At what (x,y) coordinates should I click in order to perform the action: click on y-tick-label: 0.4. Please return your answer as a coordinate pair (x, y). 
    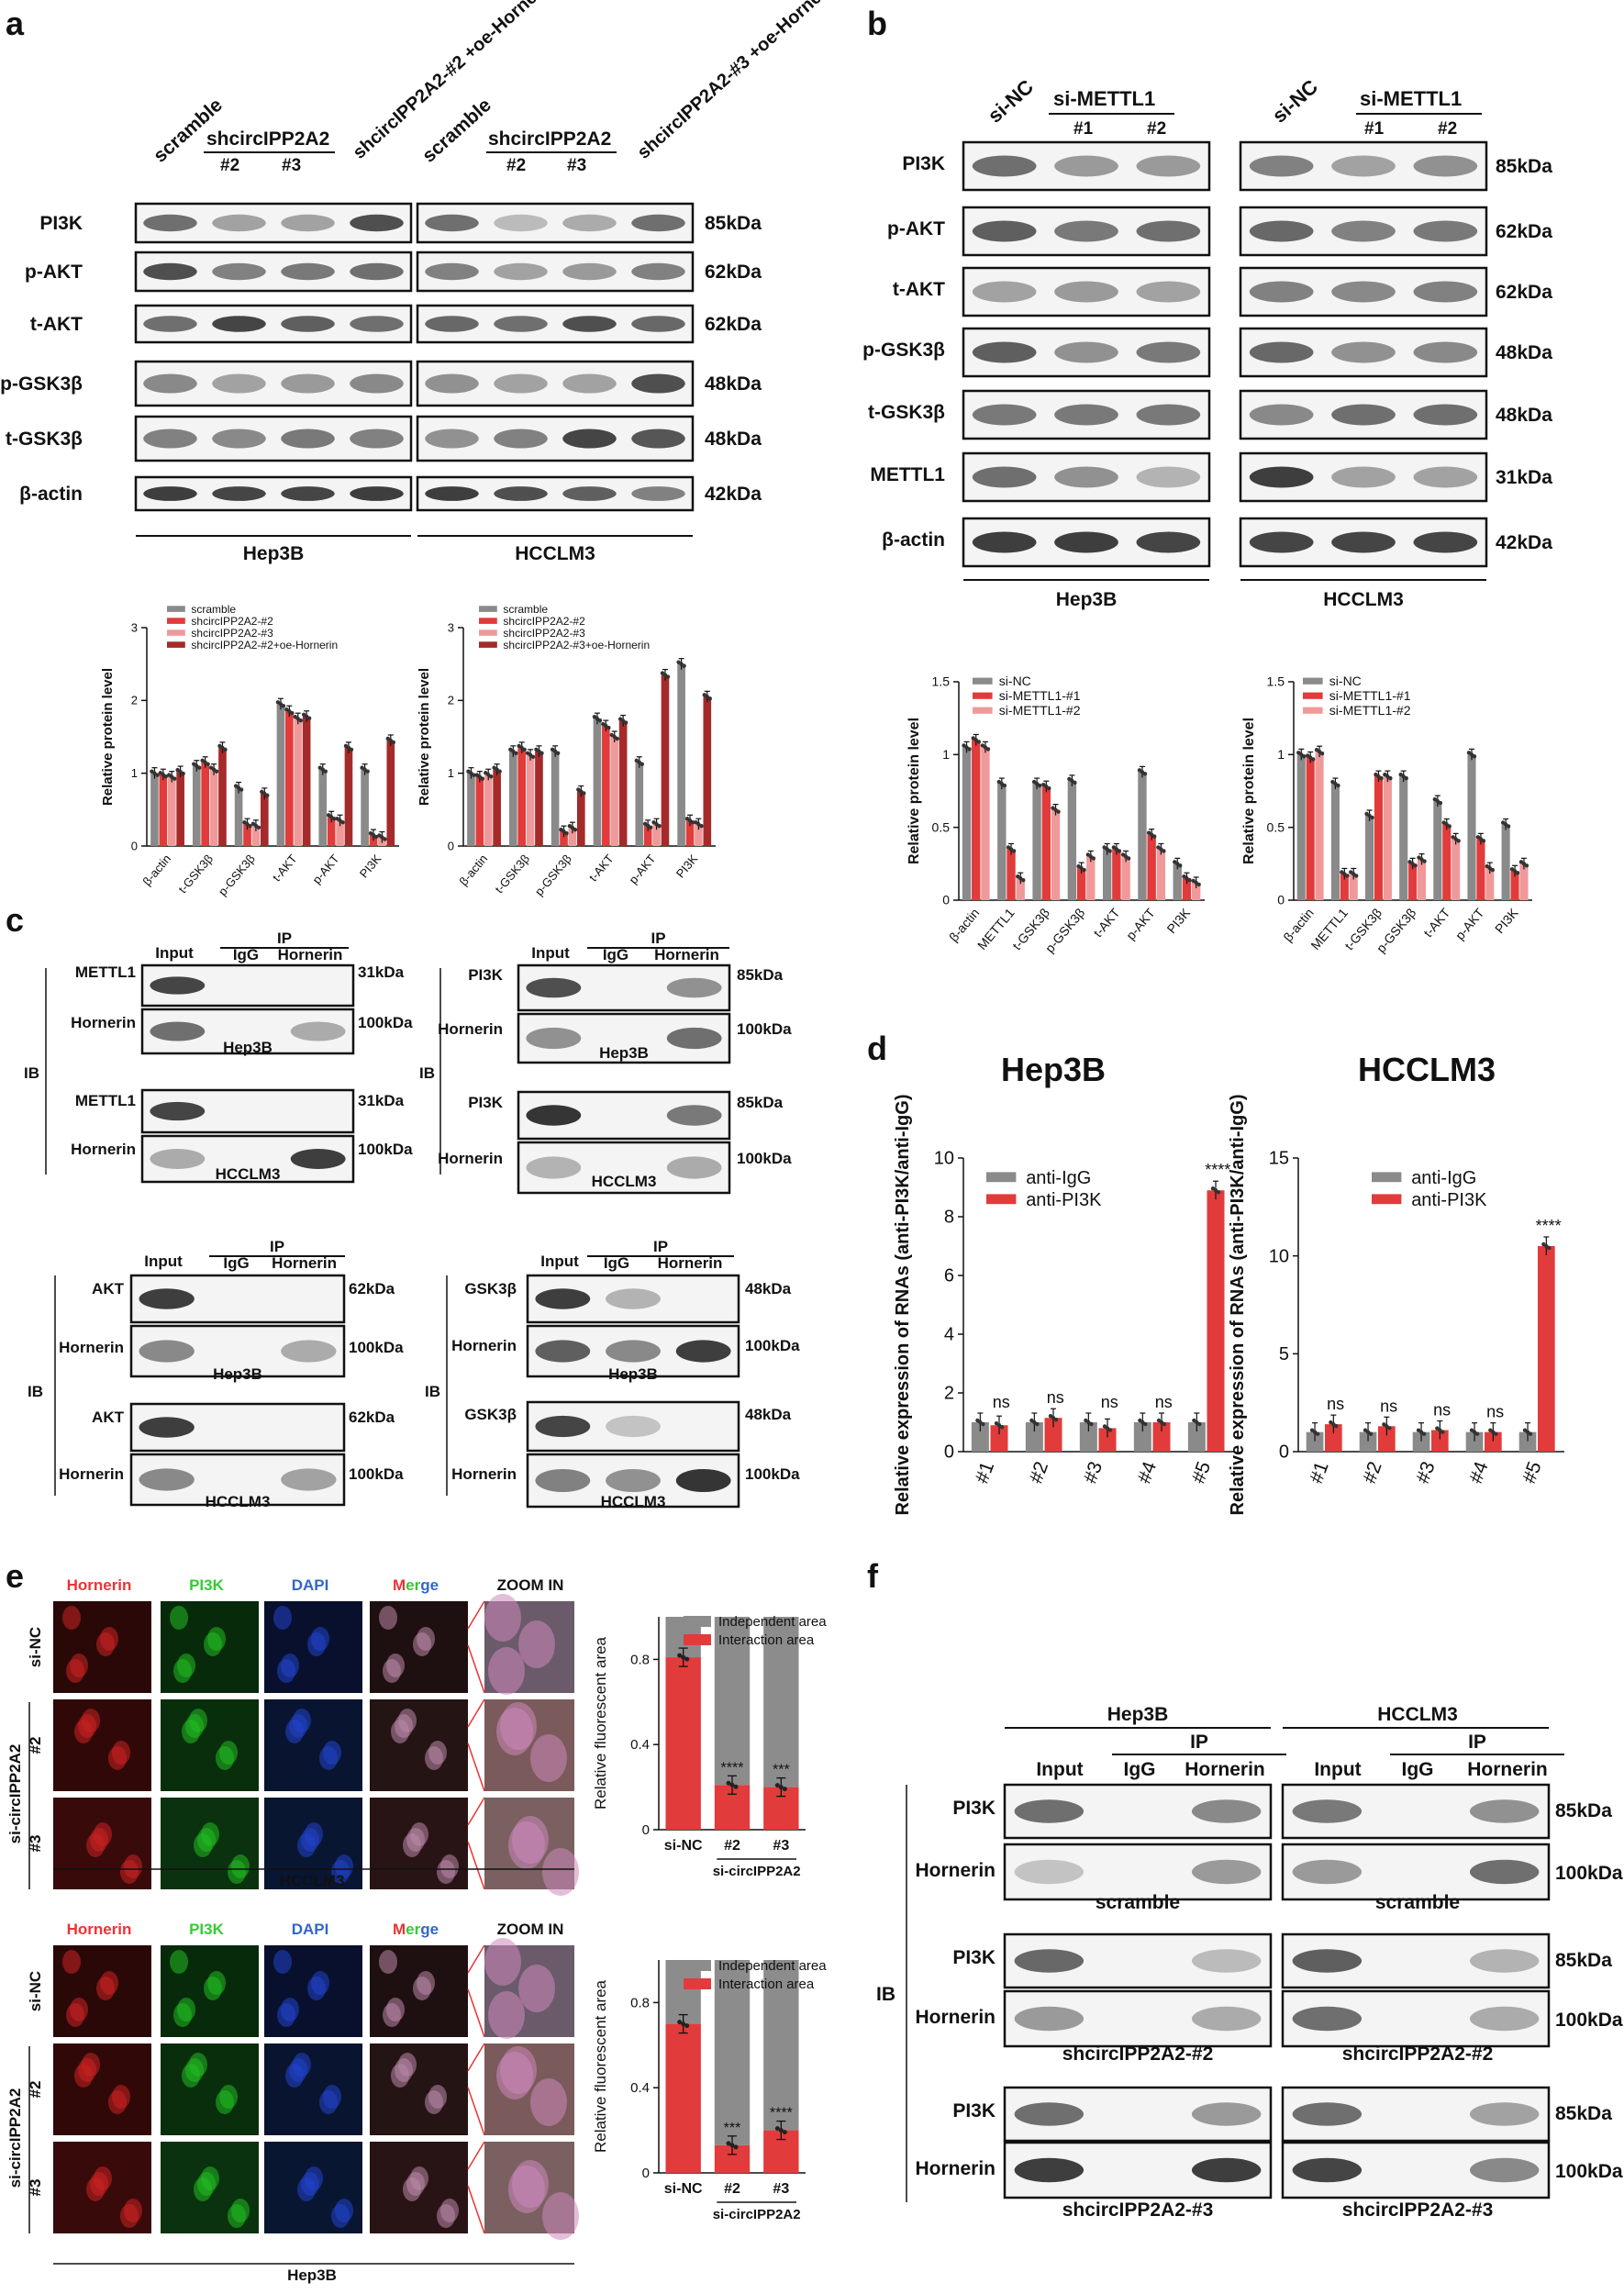
    Looking at the image, I should click on (640, 1745).